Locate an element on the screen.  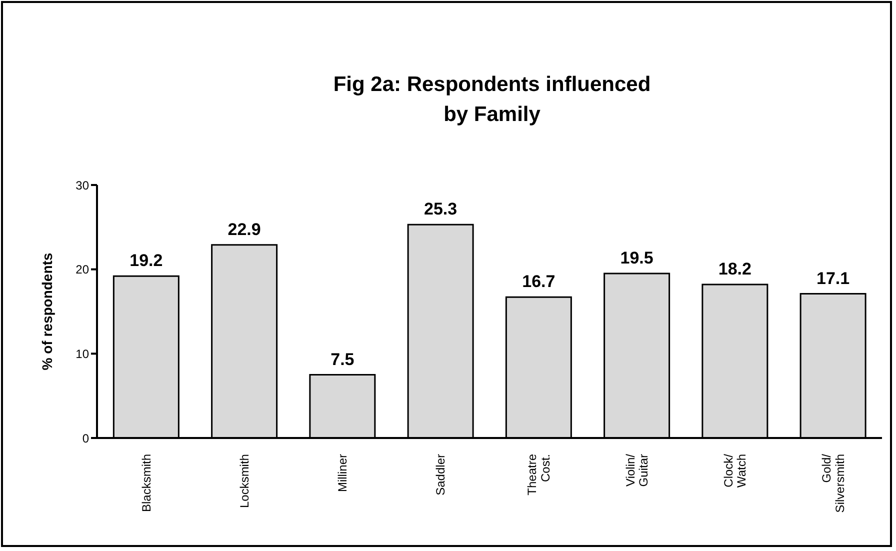
data-label: 7.5 is located at coordinates (342, 359).